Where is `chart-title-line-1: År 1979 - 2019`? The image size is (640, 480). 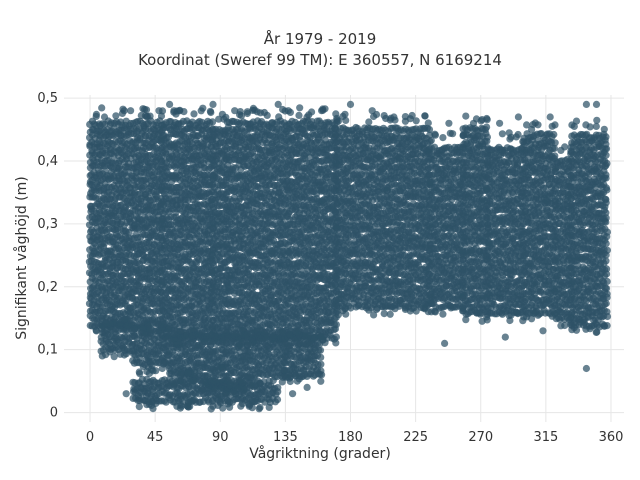 chart-title-line-1: År 1979 - 2019 is located at coordinates (320, 39).